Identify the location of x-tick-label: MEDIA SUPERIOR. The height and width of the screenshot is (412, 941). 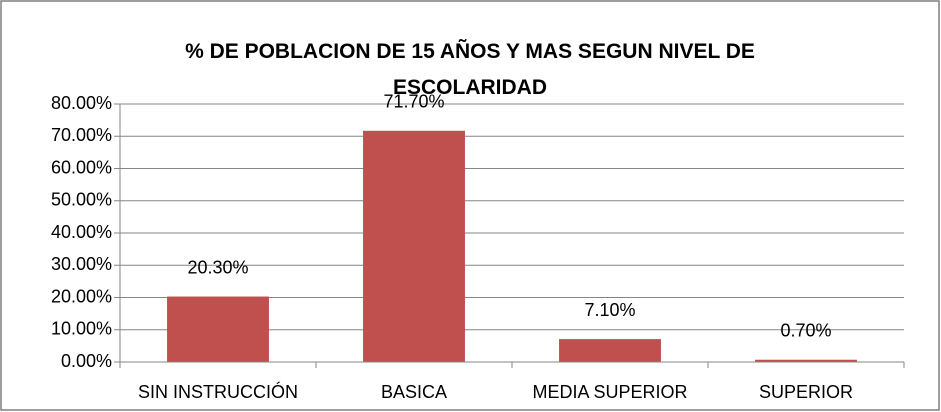
(609, 392).